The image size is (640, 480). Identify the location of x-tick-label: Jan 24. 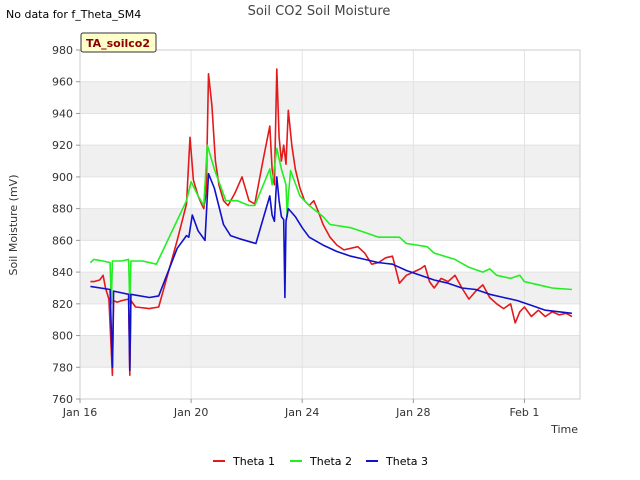
(301, 412).